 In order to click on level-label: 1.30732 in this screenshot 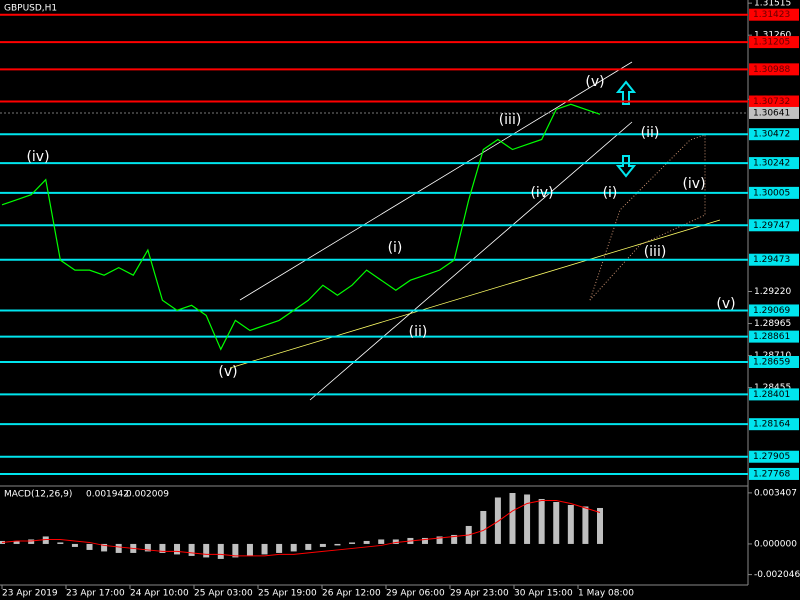, I will do `click(771, 102)`.